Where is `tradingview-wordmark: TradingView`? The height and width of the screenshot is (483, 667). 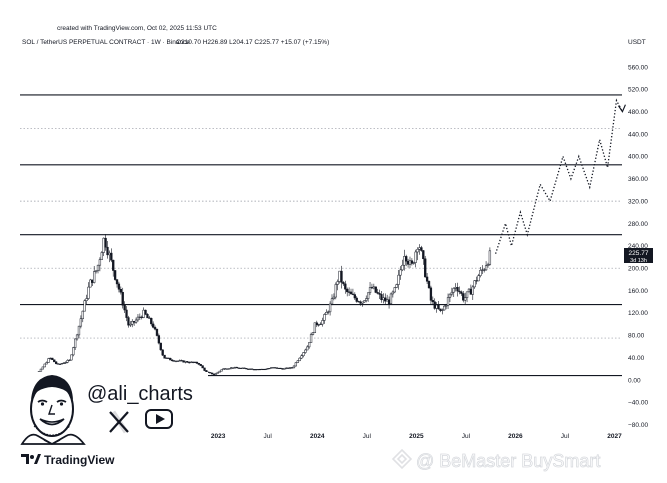
tradingview-wordmark: TradingView is located at coordinates (79, 460).